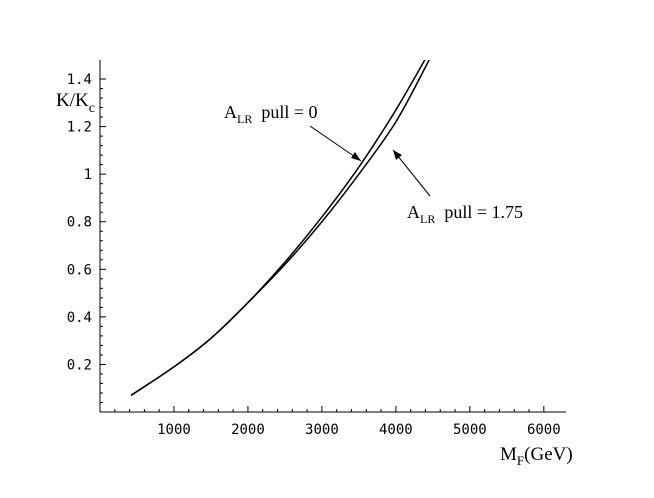 The height and width of the screenshot is (498, 654). I want to click on annotation-pull-0-arrow-line, so click(335, 143).